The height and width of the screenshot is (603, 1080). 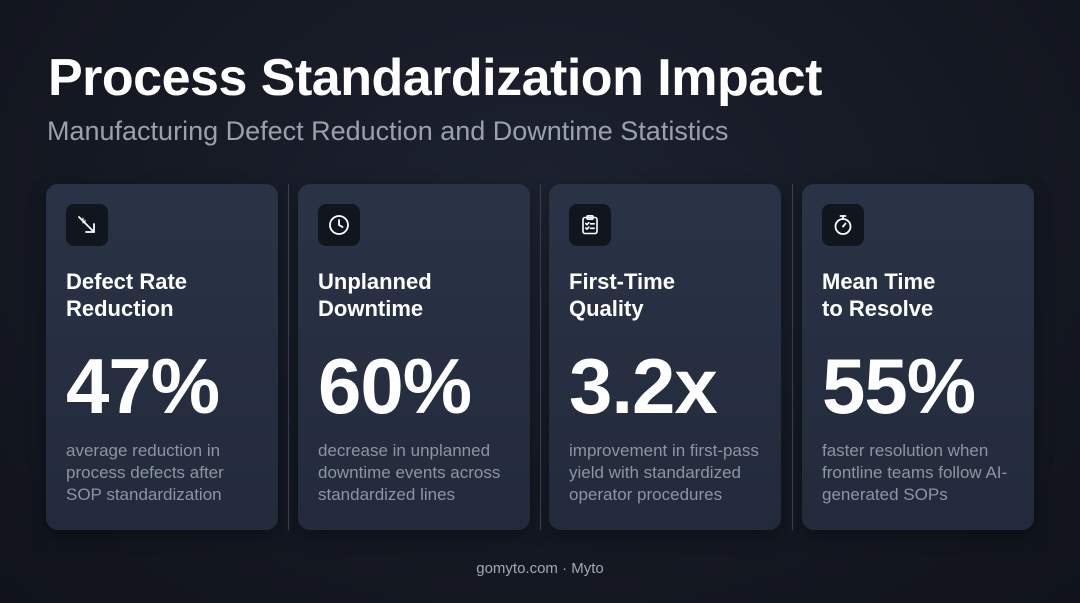 What do you see at coordinates (127, 295) in the screenshot?
I see `stat-card-title: Defect Rate Reduction` at bounding box center [127, 295].